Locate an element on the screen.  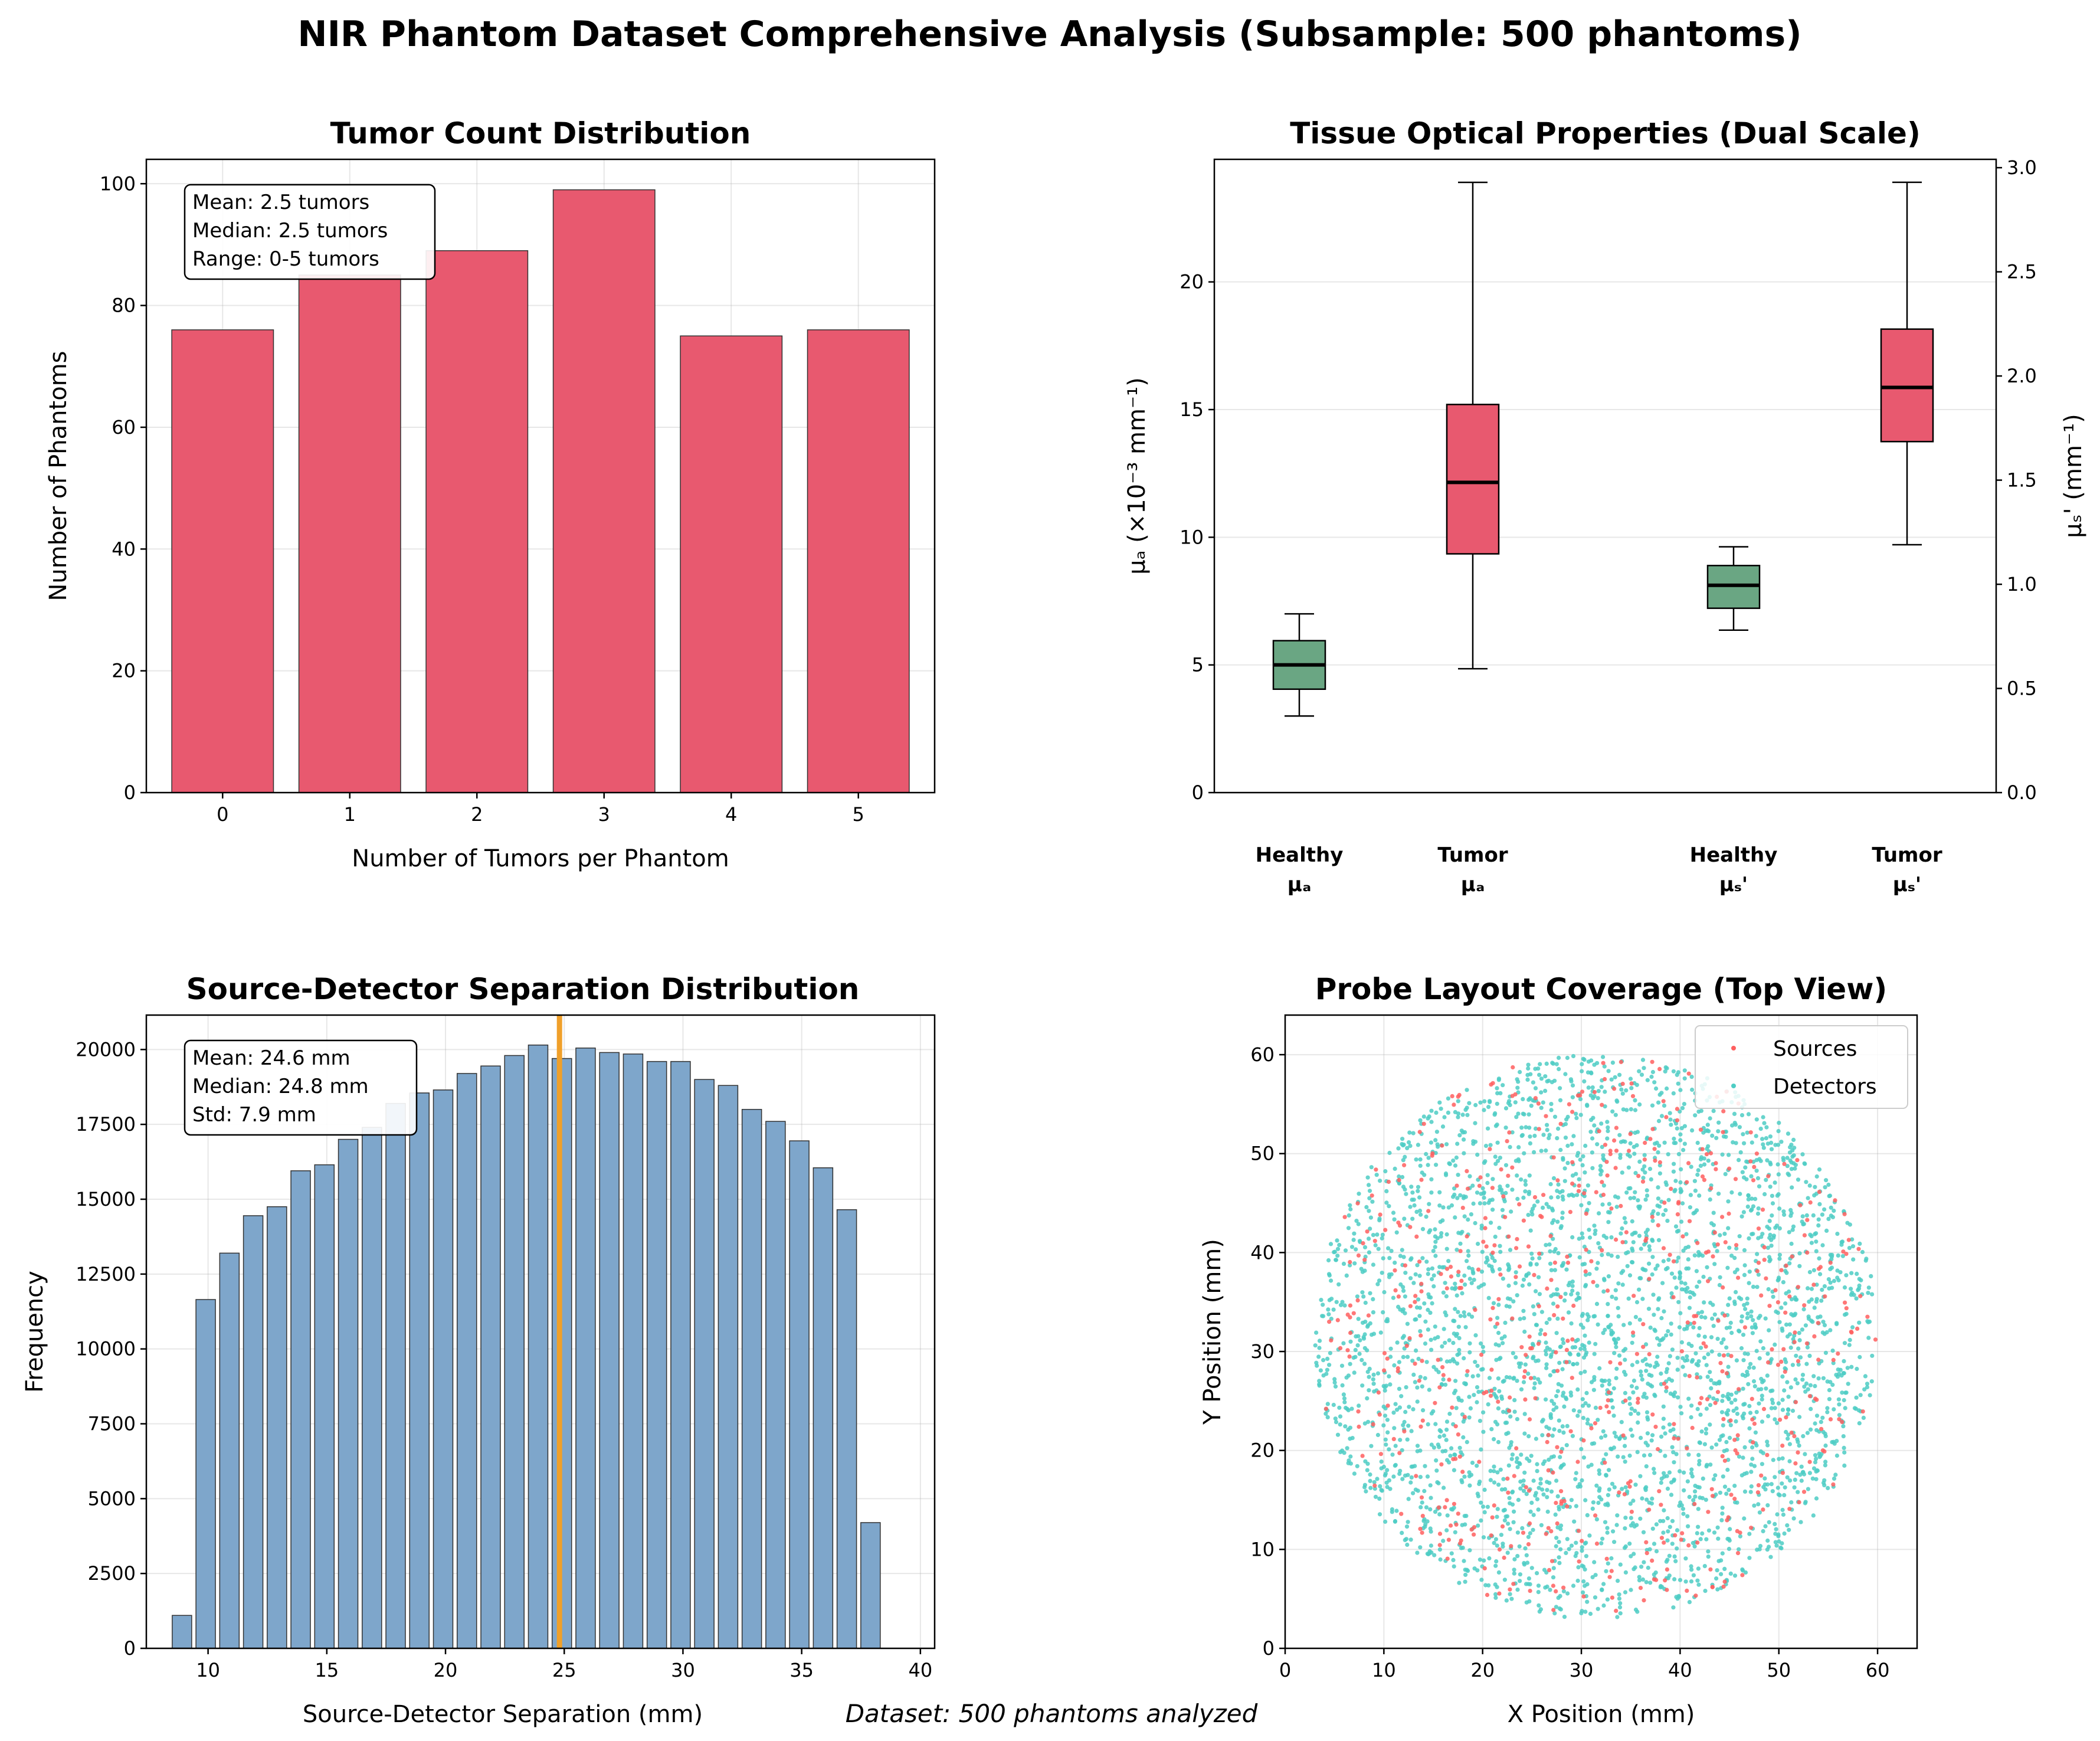
y2-tick-label: 0.5 is located at coordinates (2022, 689).